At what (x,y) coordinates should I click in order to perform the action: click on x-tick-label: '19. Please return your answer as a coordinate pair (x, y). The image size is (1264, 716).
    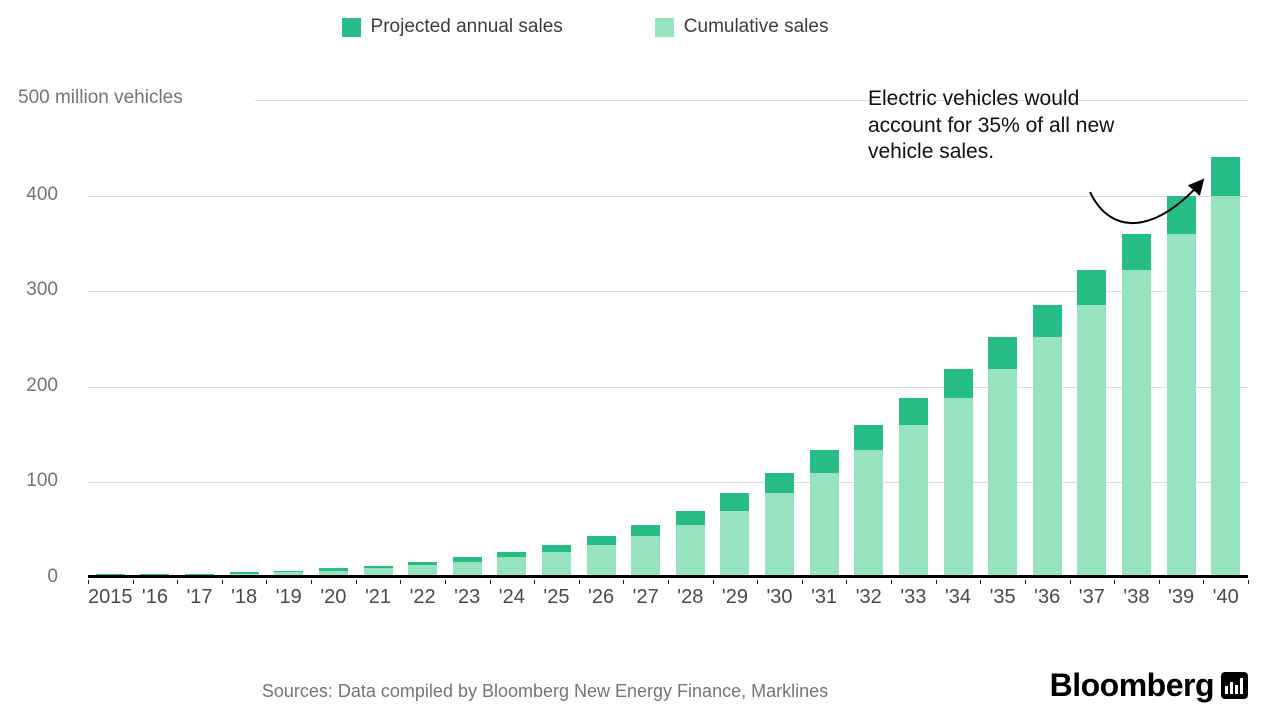
    Looking at the image, I should click on (288, 597).